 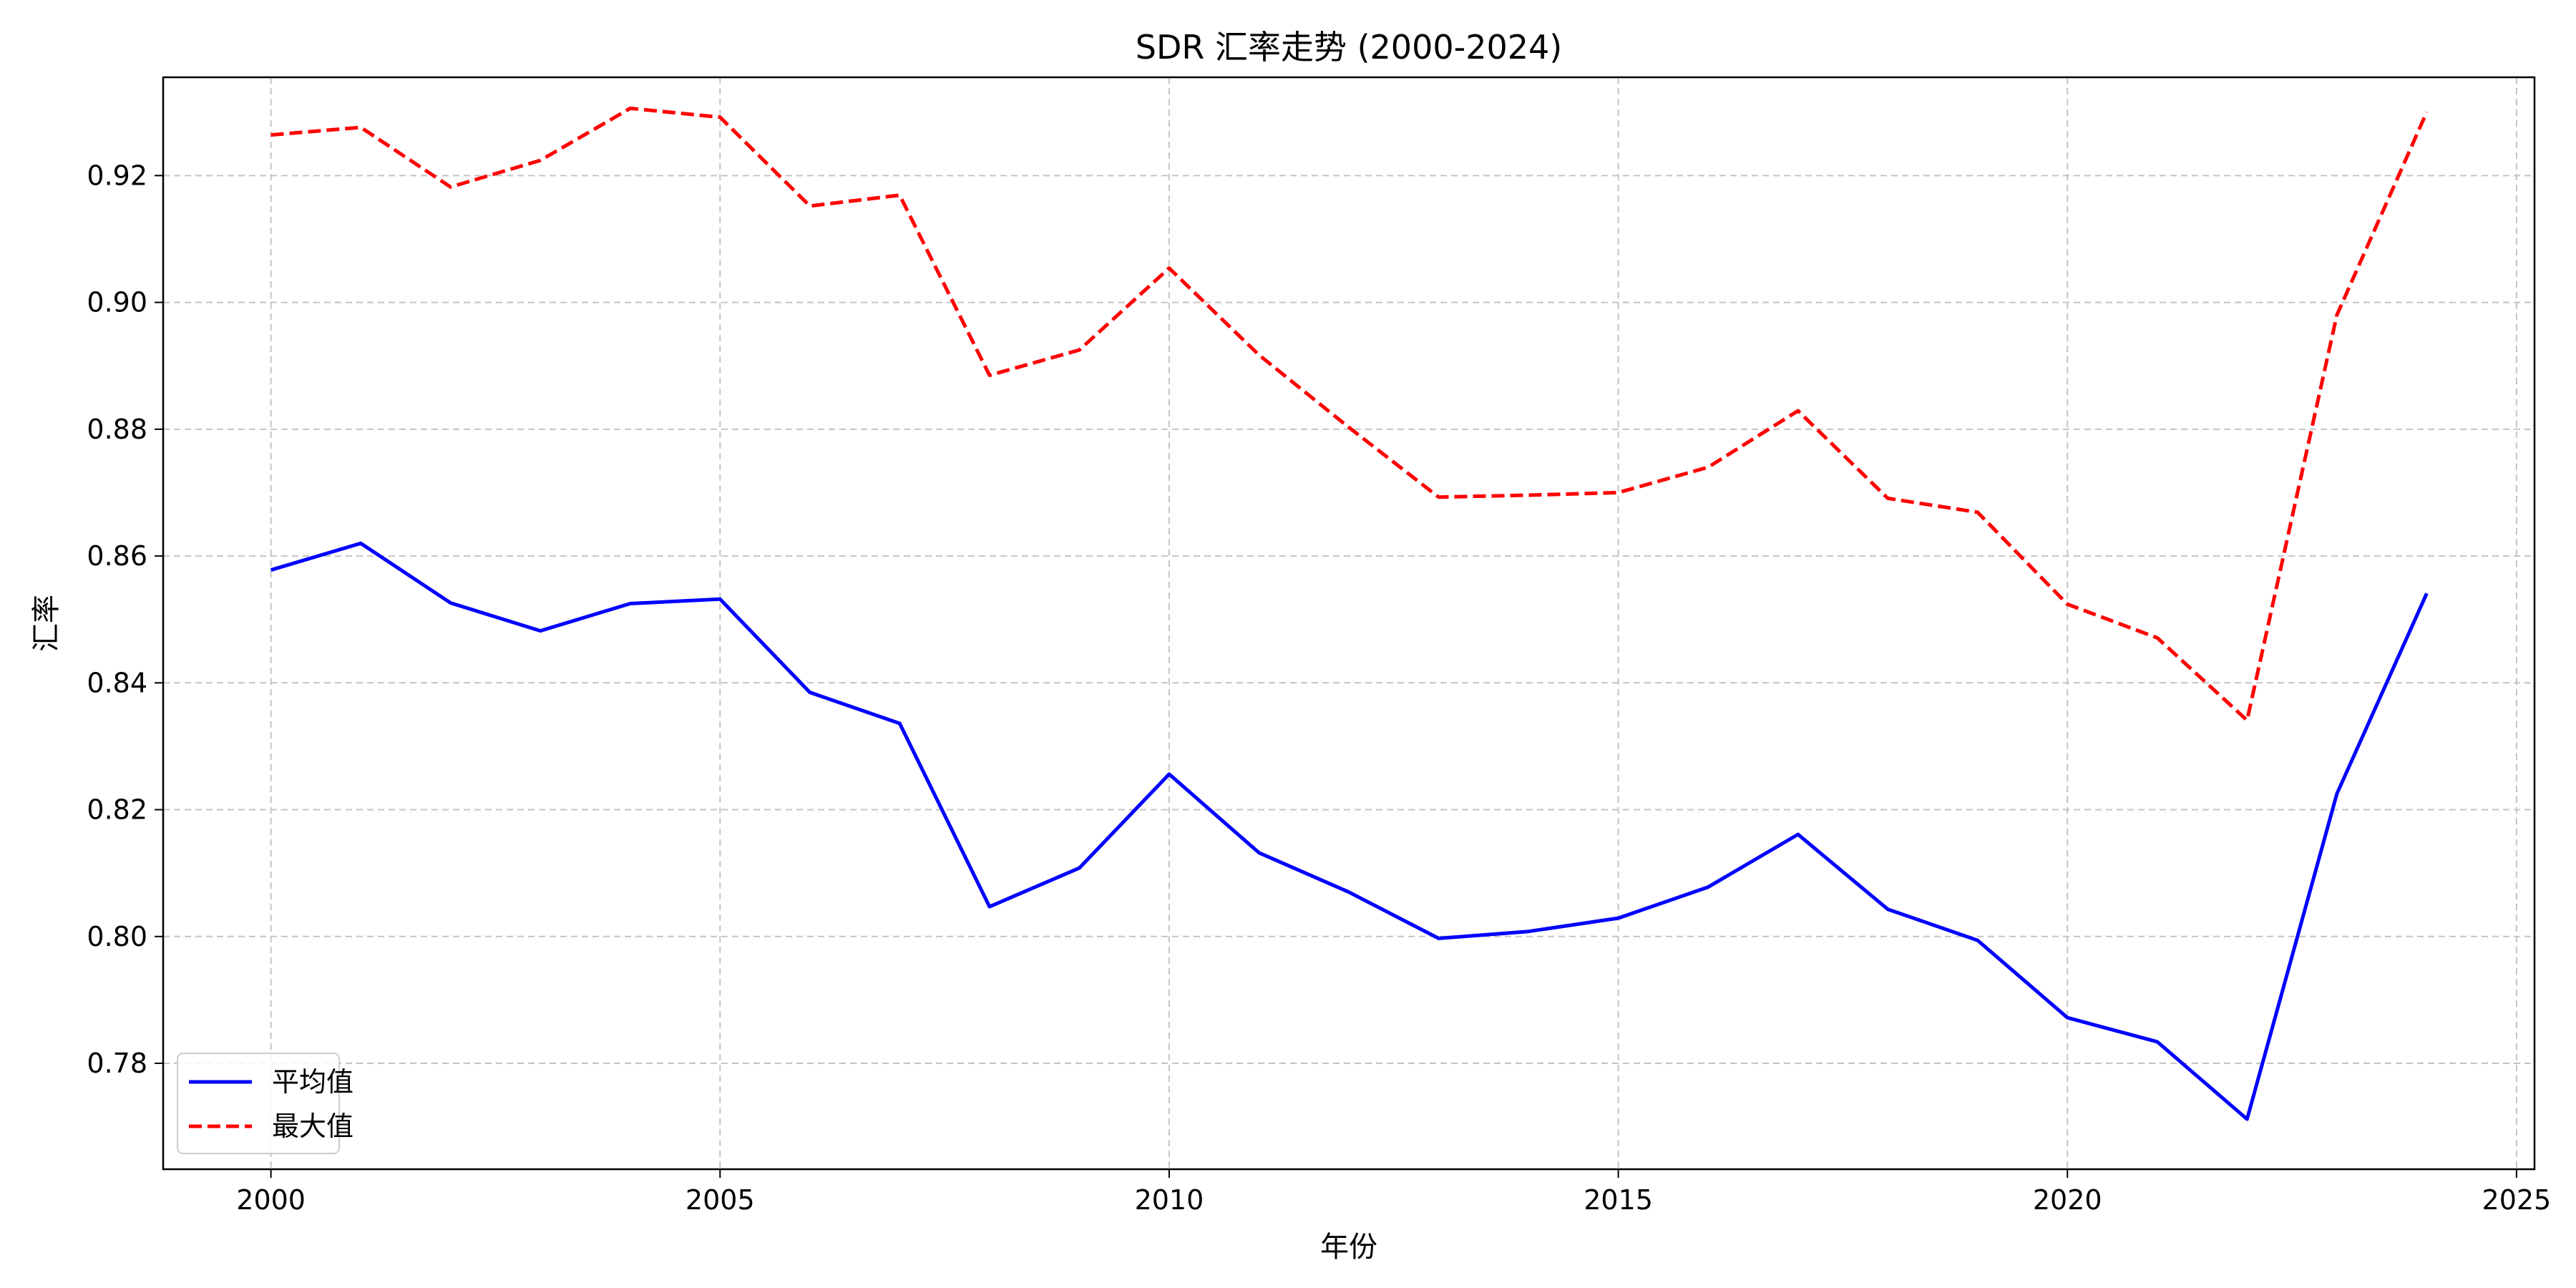 What do you see at coordinates (117, 810) in the screenshot?
I see `y-tick-label: 0.82` at bounding box center [117, 810].